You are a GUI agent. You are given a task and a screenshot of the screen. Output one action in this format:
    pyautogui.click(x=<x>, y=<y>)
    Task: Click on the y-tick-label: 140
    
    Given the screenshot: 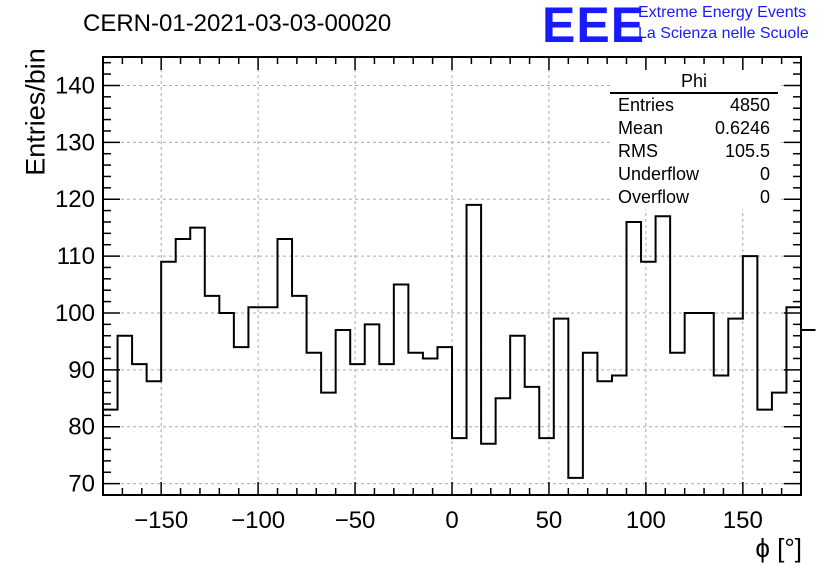 What is the action you would take?
    pyautogui.click(x=75, y=85)
    